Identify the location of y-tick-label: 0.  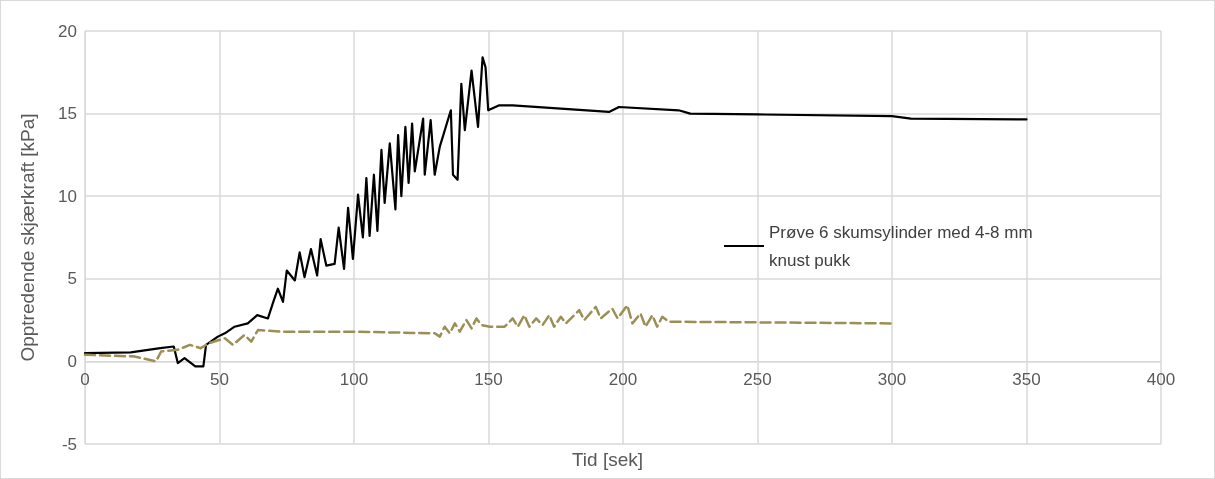
(72, 361).